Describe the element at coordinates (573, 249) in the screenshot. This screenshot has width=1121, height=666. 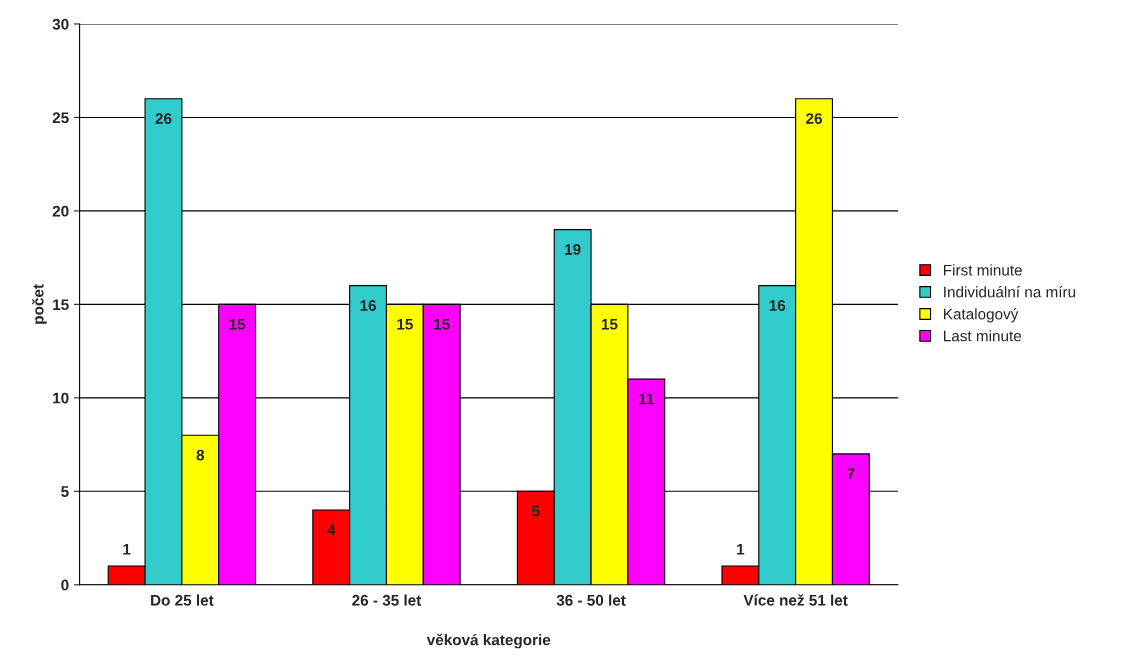
I see `data-label: 19` at that location.